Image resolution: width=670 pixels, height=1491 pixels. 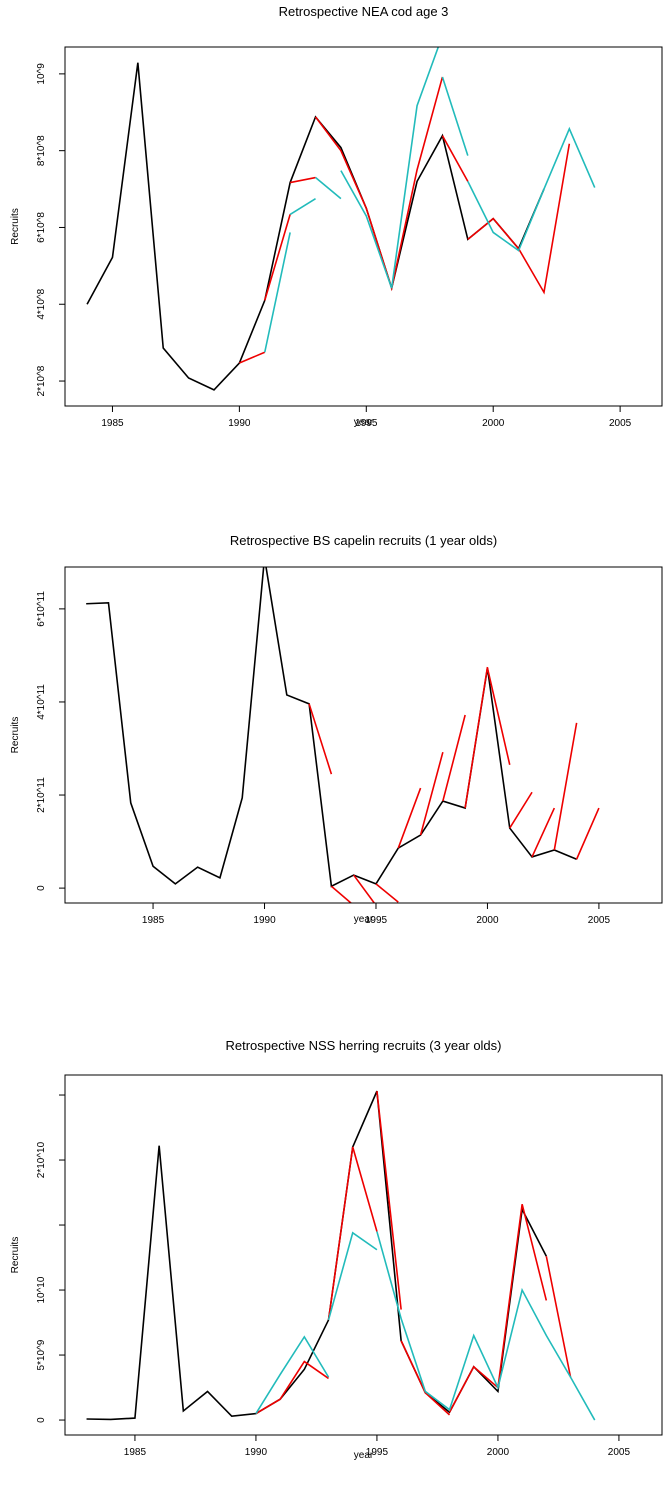 What do you see at coordinates (41, 150) in the screenshot?
I see `y-tick-label: 8*10^8` at bounding box center [41, 150].